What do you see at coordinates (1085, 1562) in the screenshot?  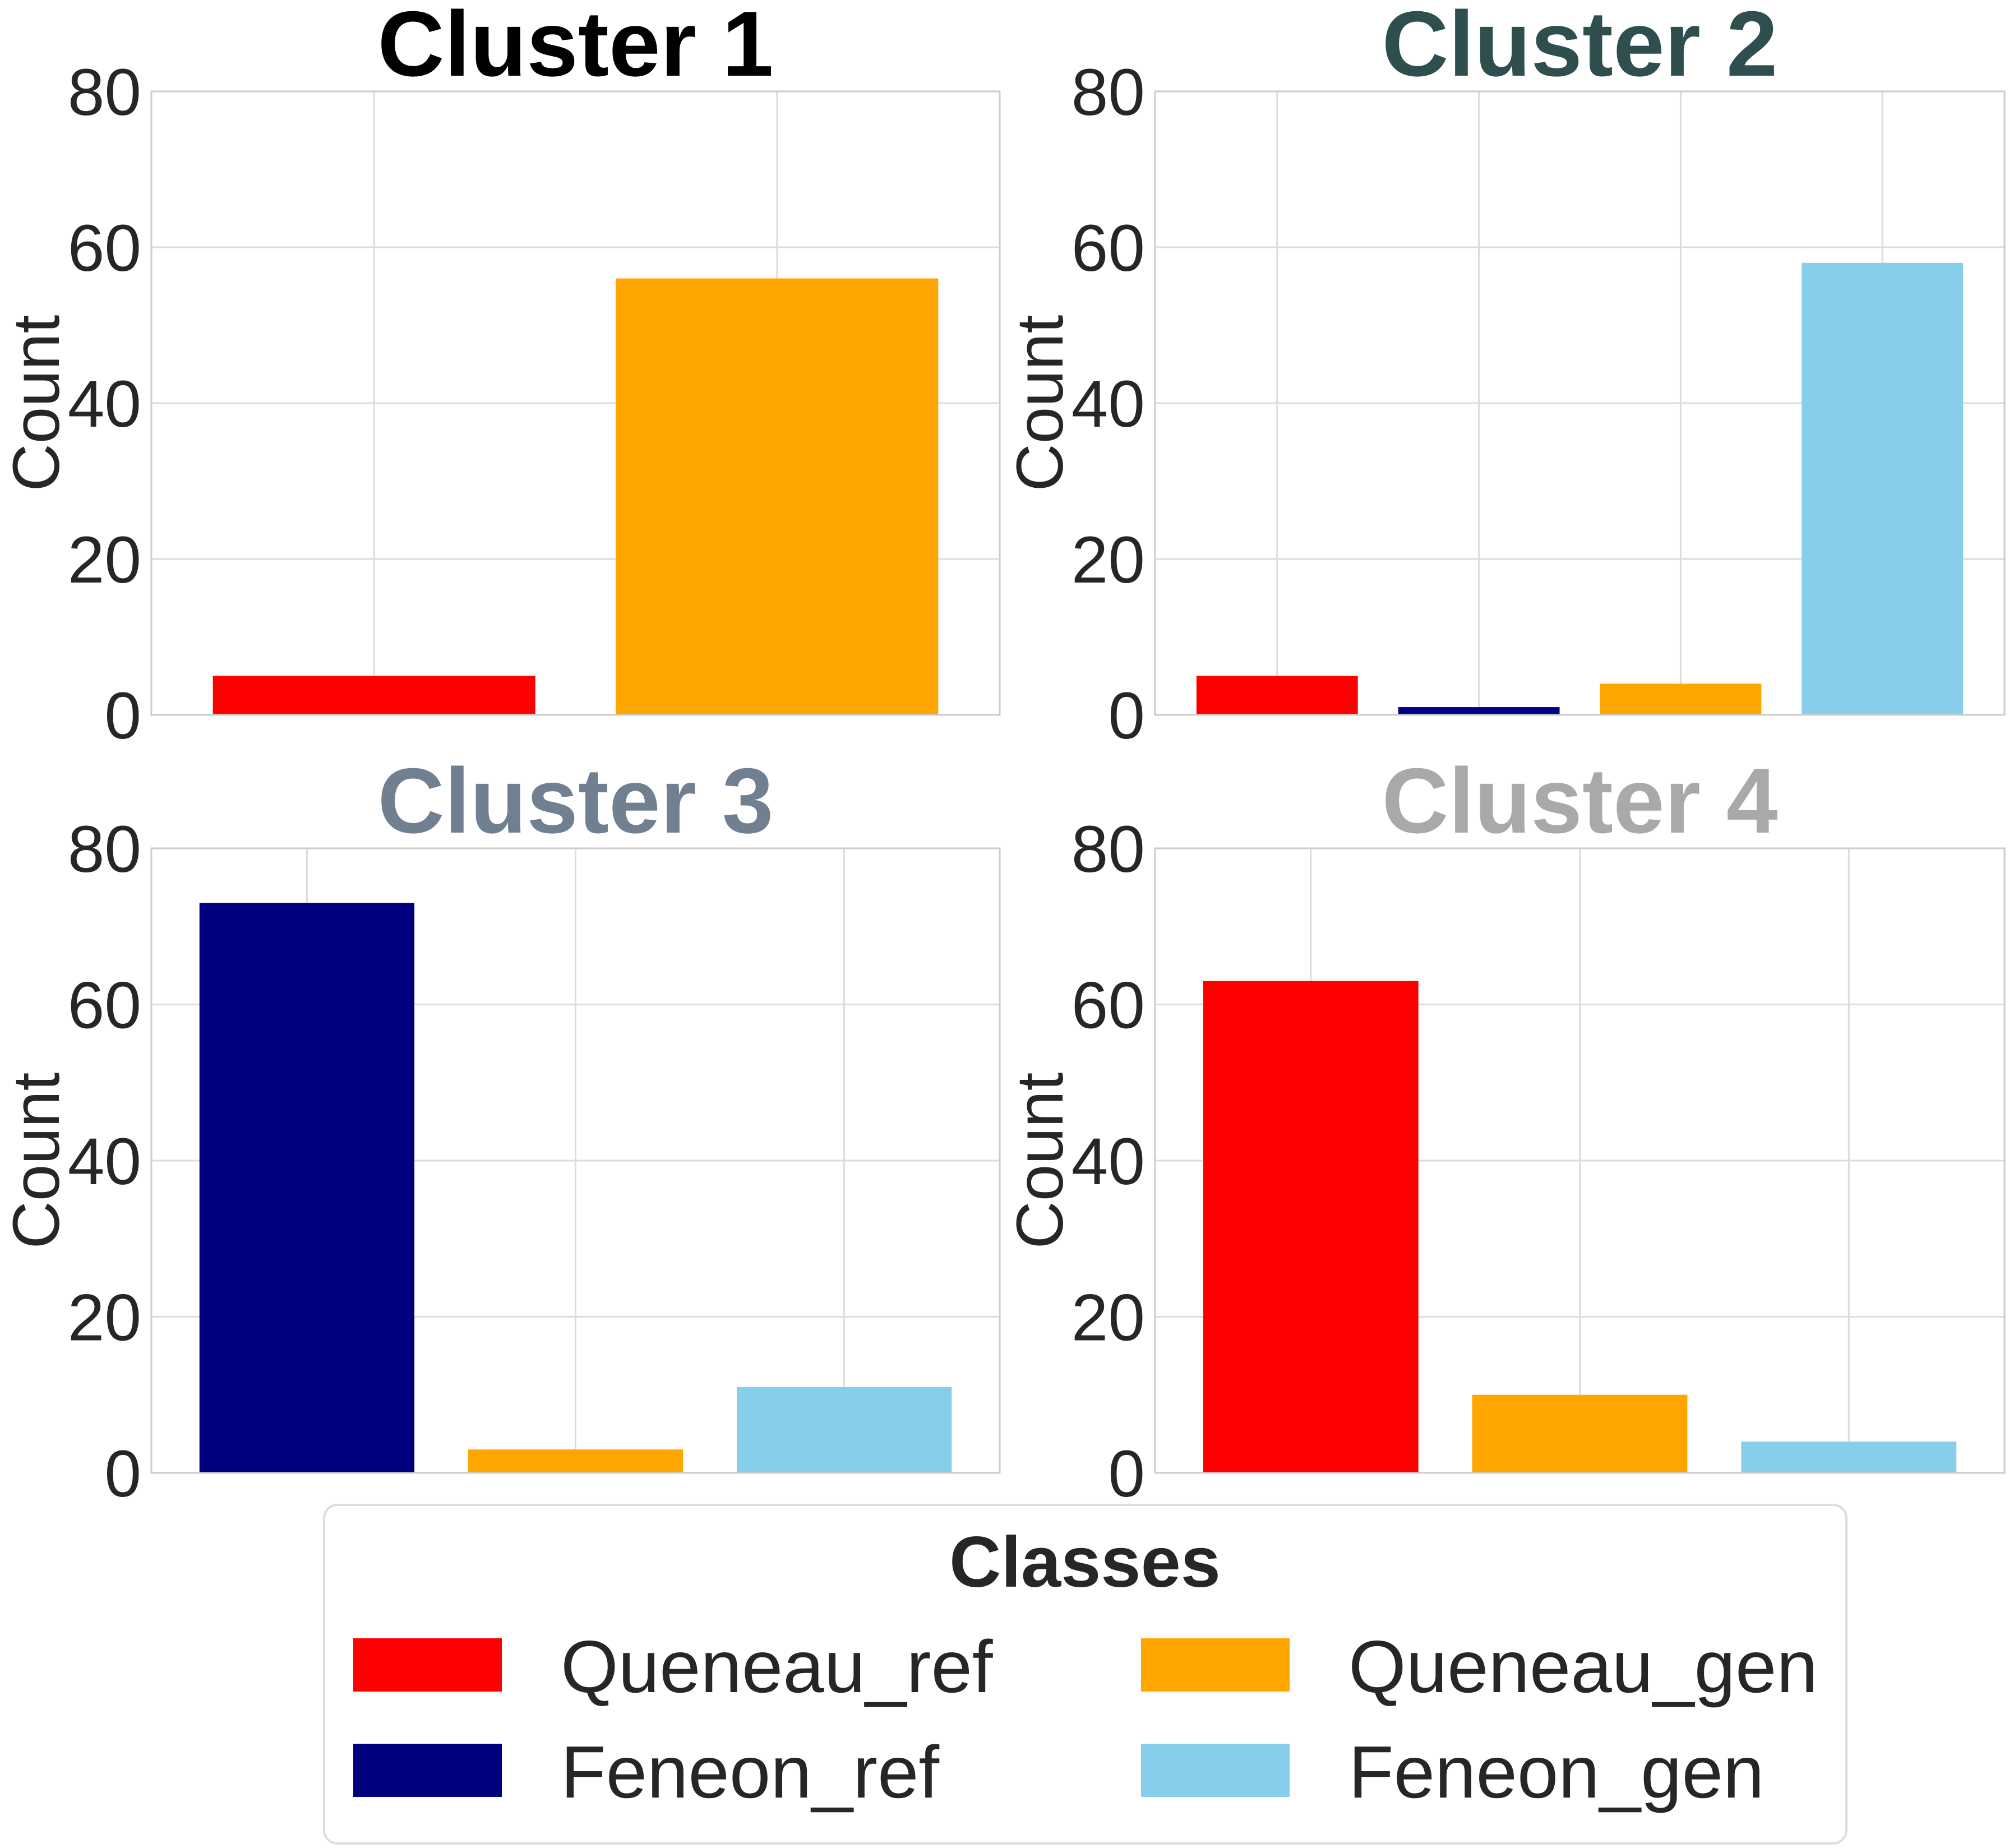 I see `legend-title: Classes` at bounding box center [1085, 1562].